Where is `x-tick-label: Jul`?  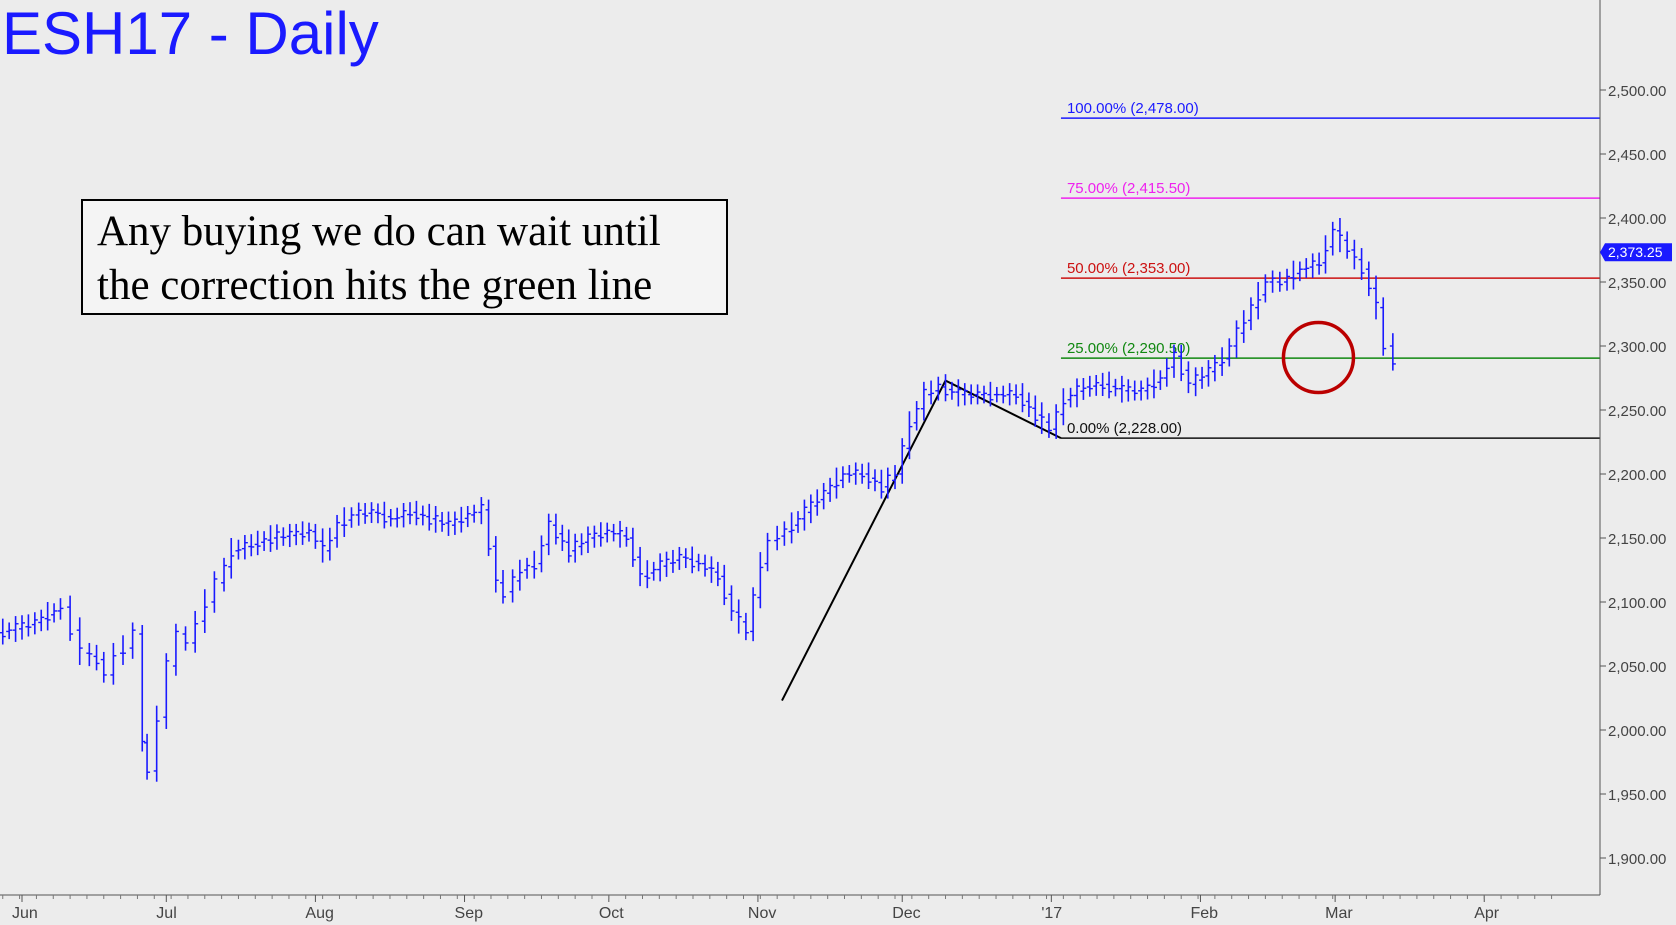
x-tick-label: Jul is located at coordinates (166, 913).